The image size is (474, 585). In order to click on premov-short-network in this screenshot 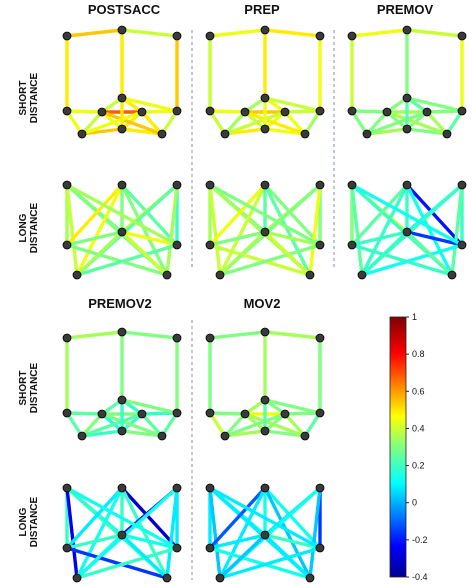, I will do `click(407, 82)`.